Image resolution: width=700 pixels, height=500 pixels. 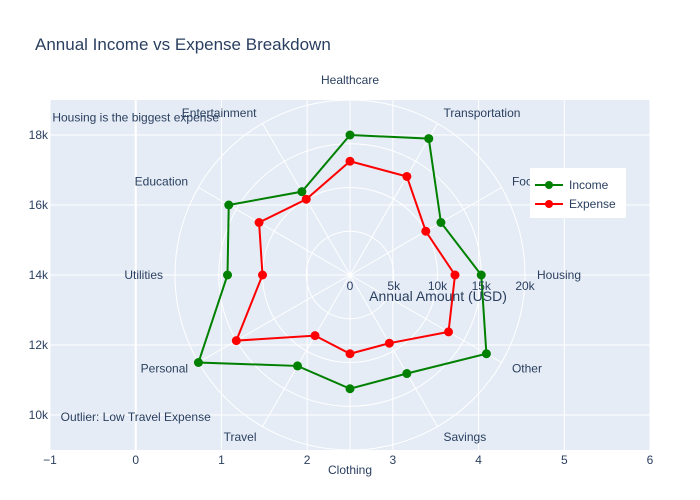 What do you see at coordinates (527, 369) in the screenshot?
I see `category-label: Other` at bounding box center [527, 369].